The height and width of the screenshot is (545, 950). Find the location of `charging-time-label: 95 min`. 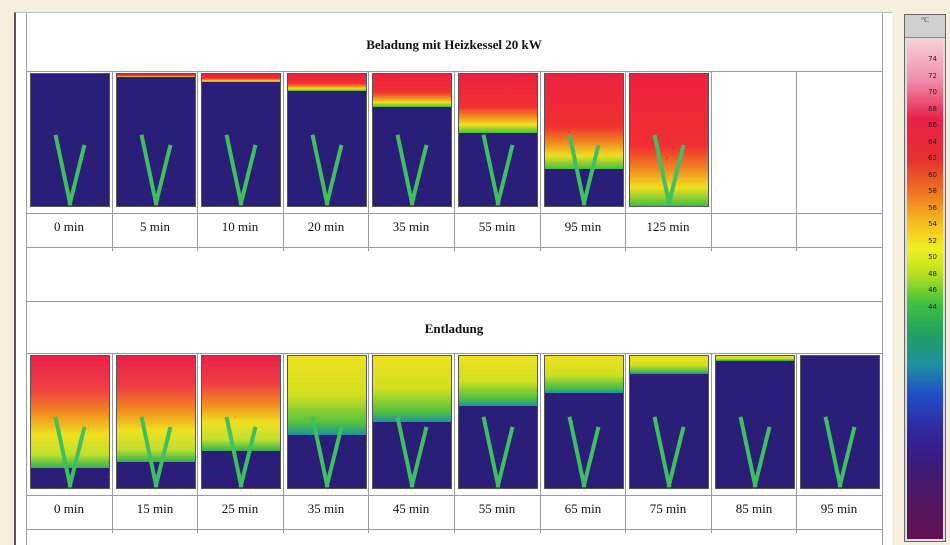

charging-time-label: 95 min is located at coordinates (583, 226).